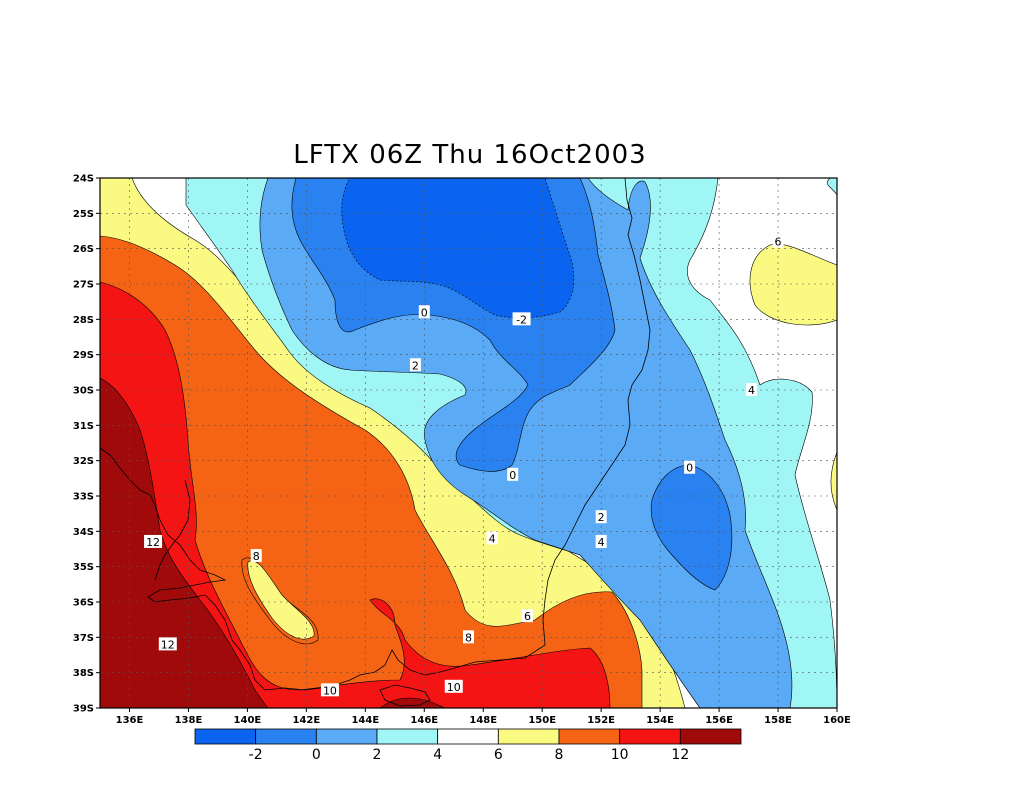 This screenshot has height=800, width=1024. Describe the element at coordinates (83, 391) in the screenshot. I see `lat-label: 30S` at that location.